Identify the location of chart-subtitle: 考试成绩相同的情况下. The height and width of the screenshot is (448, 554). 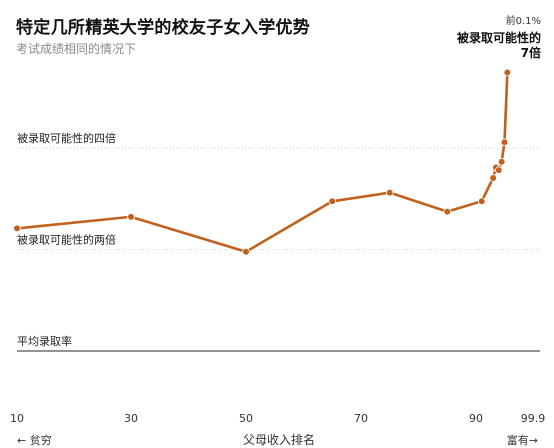
(76, 49).